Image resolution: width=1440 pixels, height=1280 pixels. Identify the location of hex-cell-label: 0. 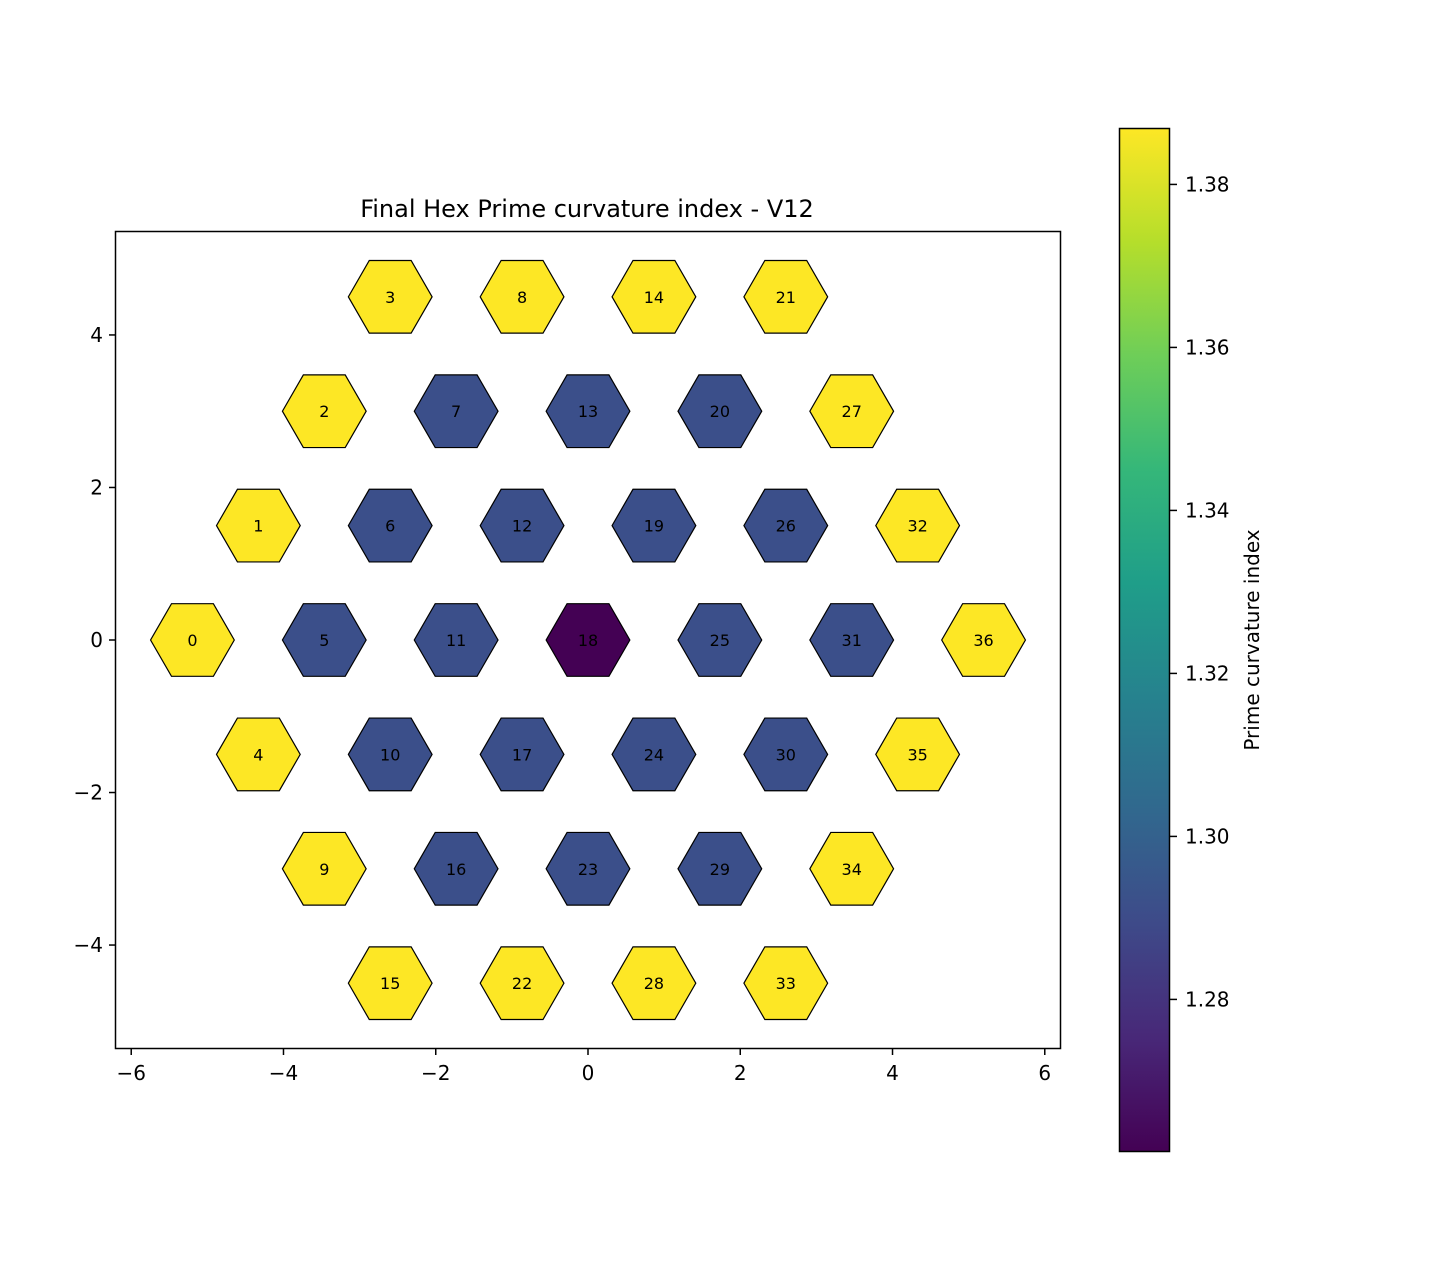
(192, 640).